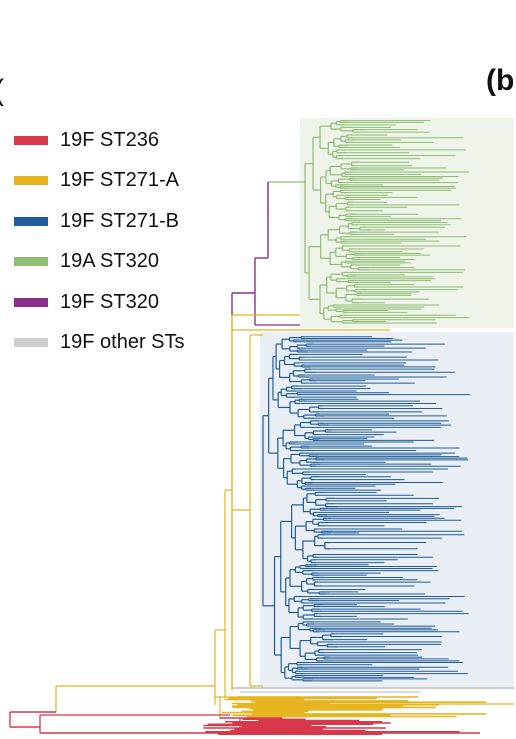 This screenshot has width=516, height=739. Describe the element at coordinates (500, 80) in the screenshot. I see `panel-label: (b` at that location.